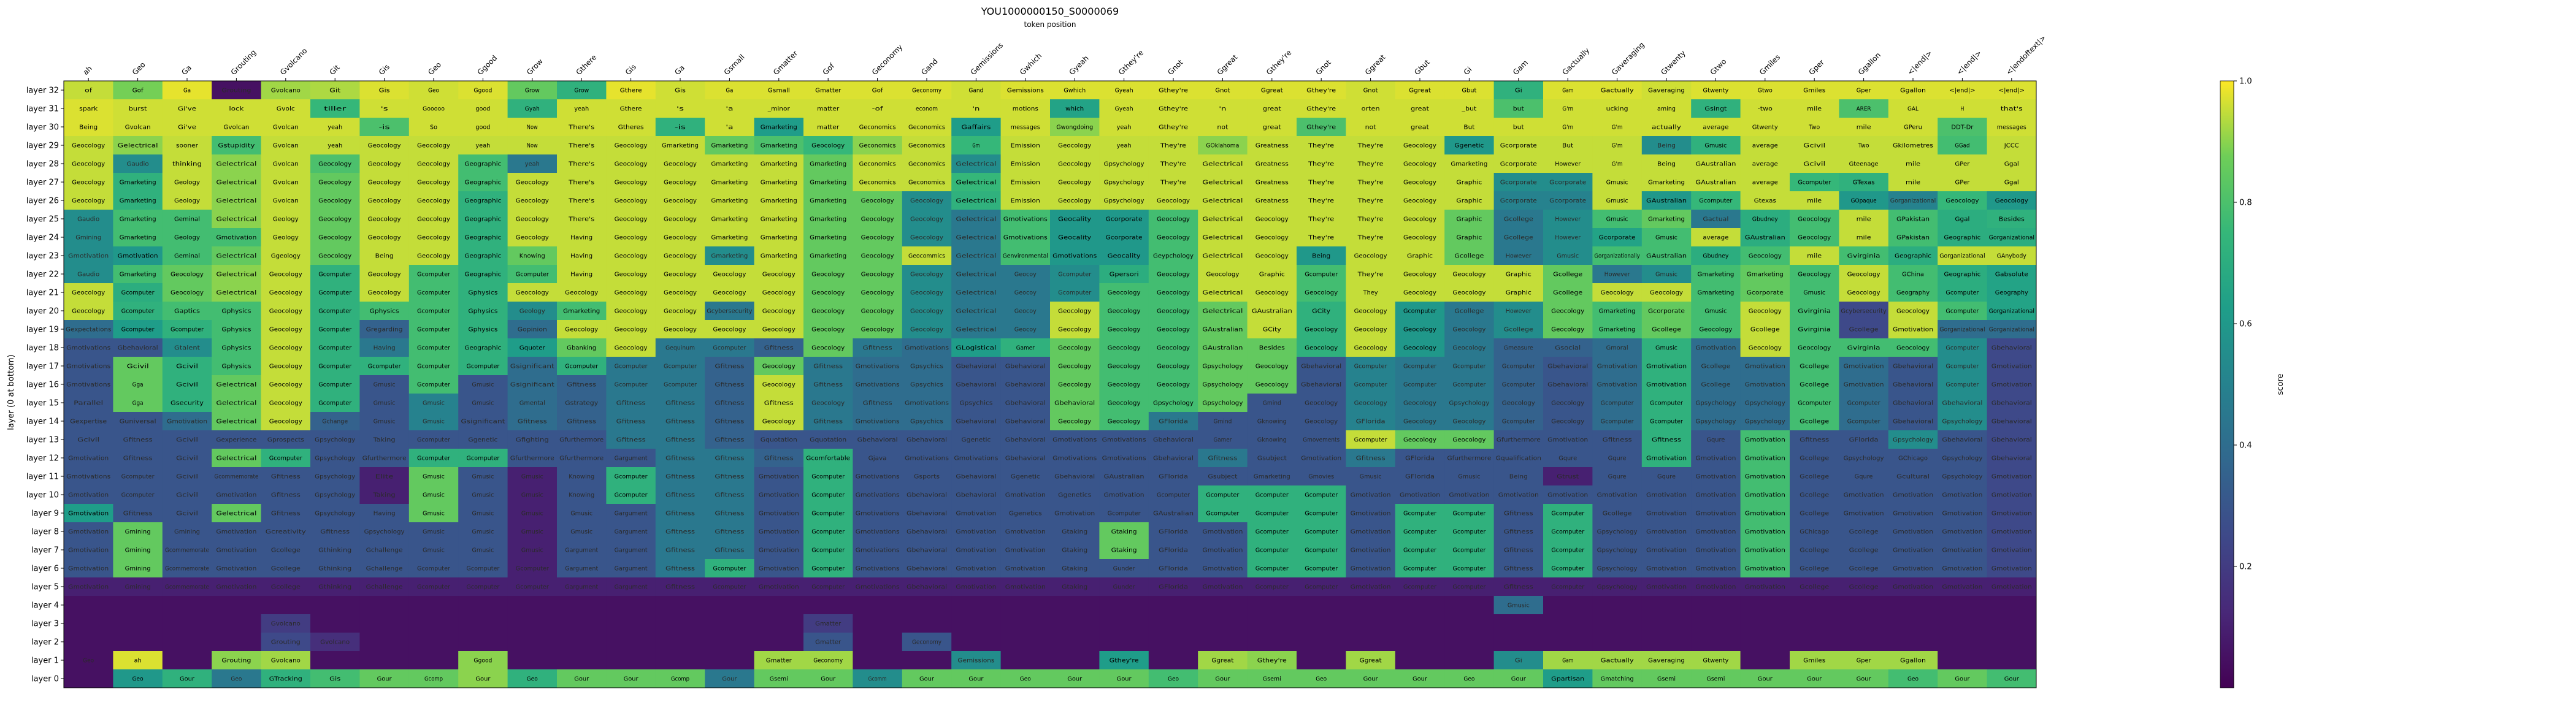  What do you see at coordinates (1617, 127) in the screenshot?
I see `cell-token-label: G'm` at bounding box center [1617, 127].